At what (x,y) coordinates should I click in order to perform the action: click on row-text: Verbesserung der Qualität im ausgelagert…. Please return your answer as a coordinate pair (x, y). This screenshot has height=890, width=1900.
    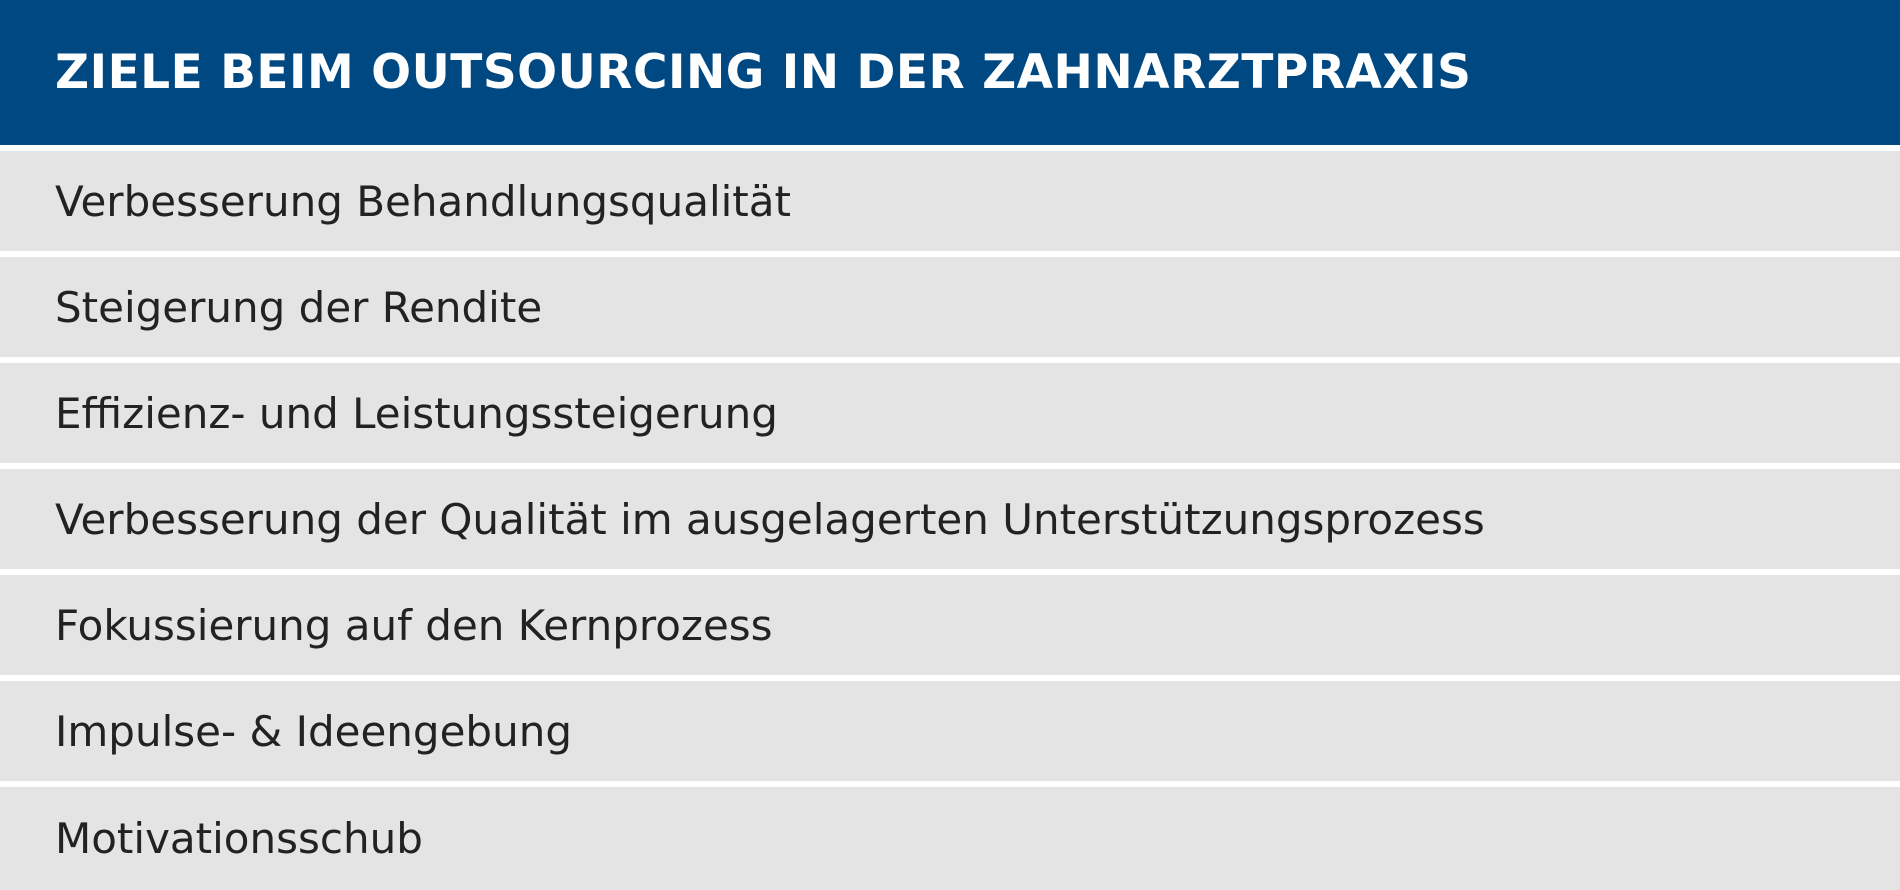
    Looking at the image, I should click on (770, 519).